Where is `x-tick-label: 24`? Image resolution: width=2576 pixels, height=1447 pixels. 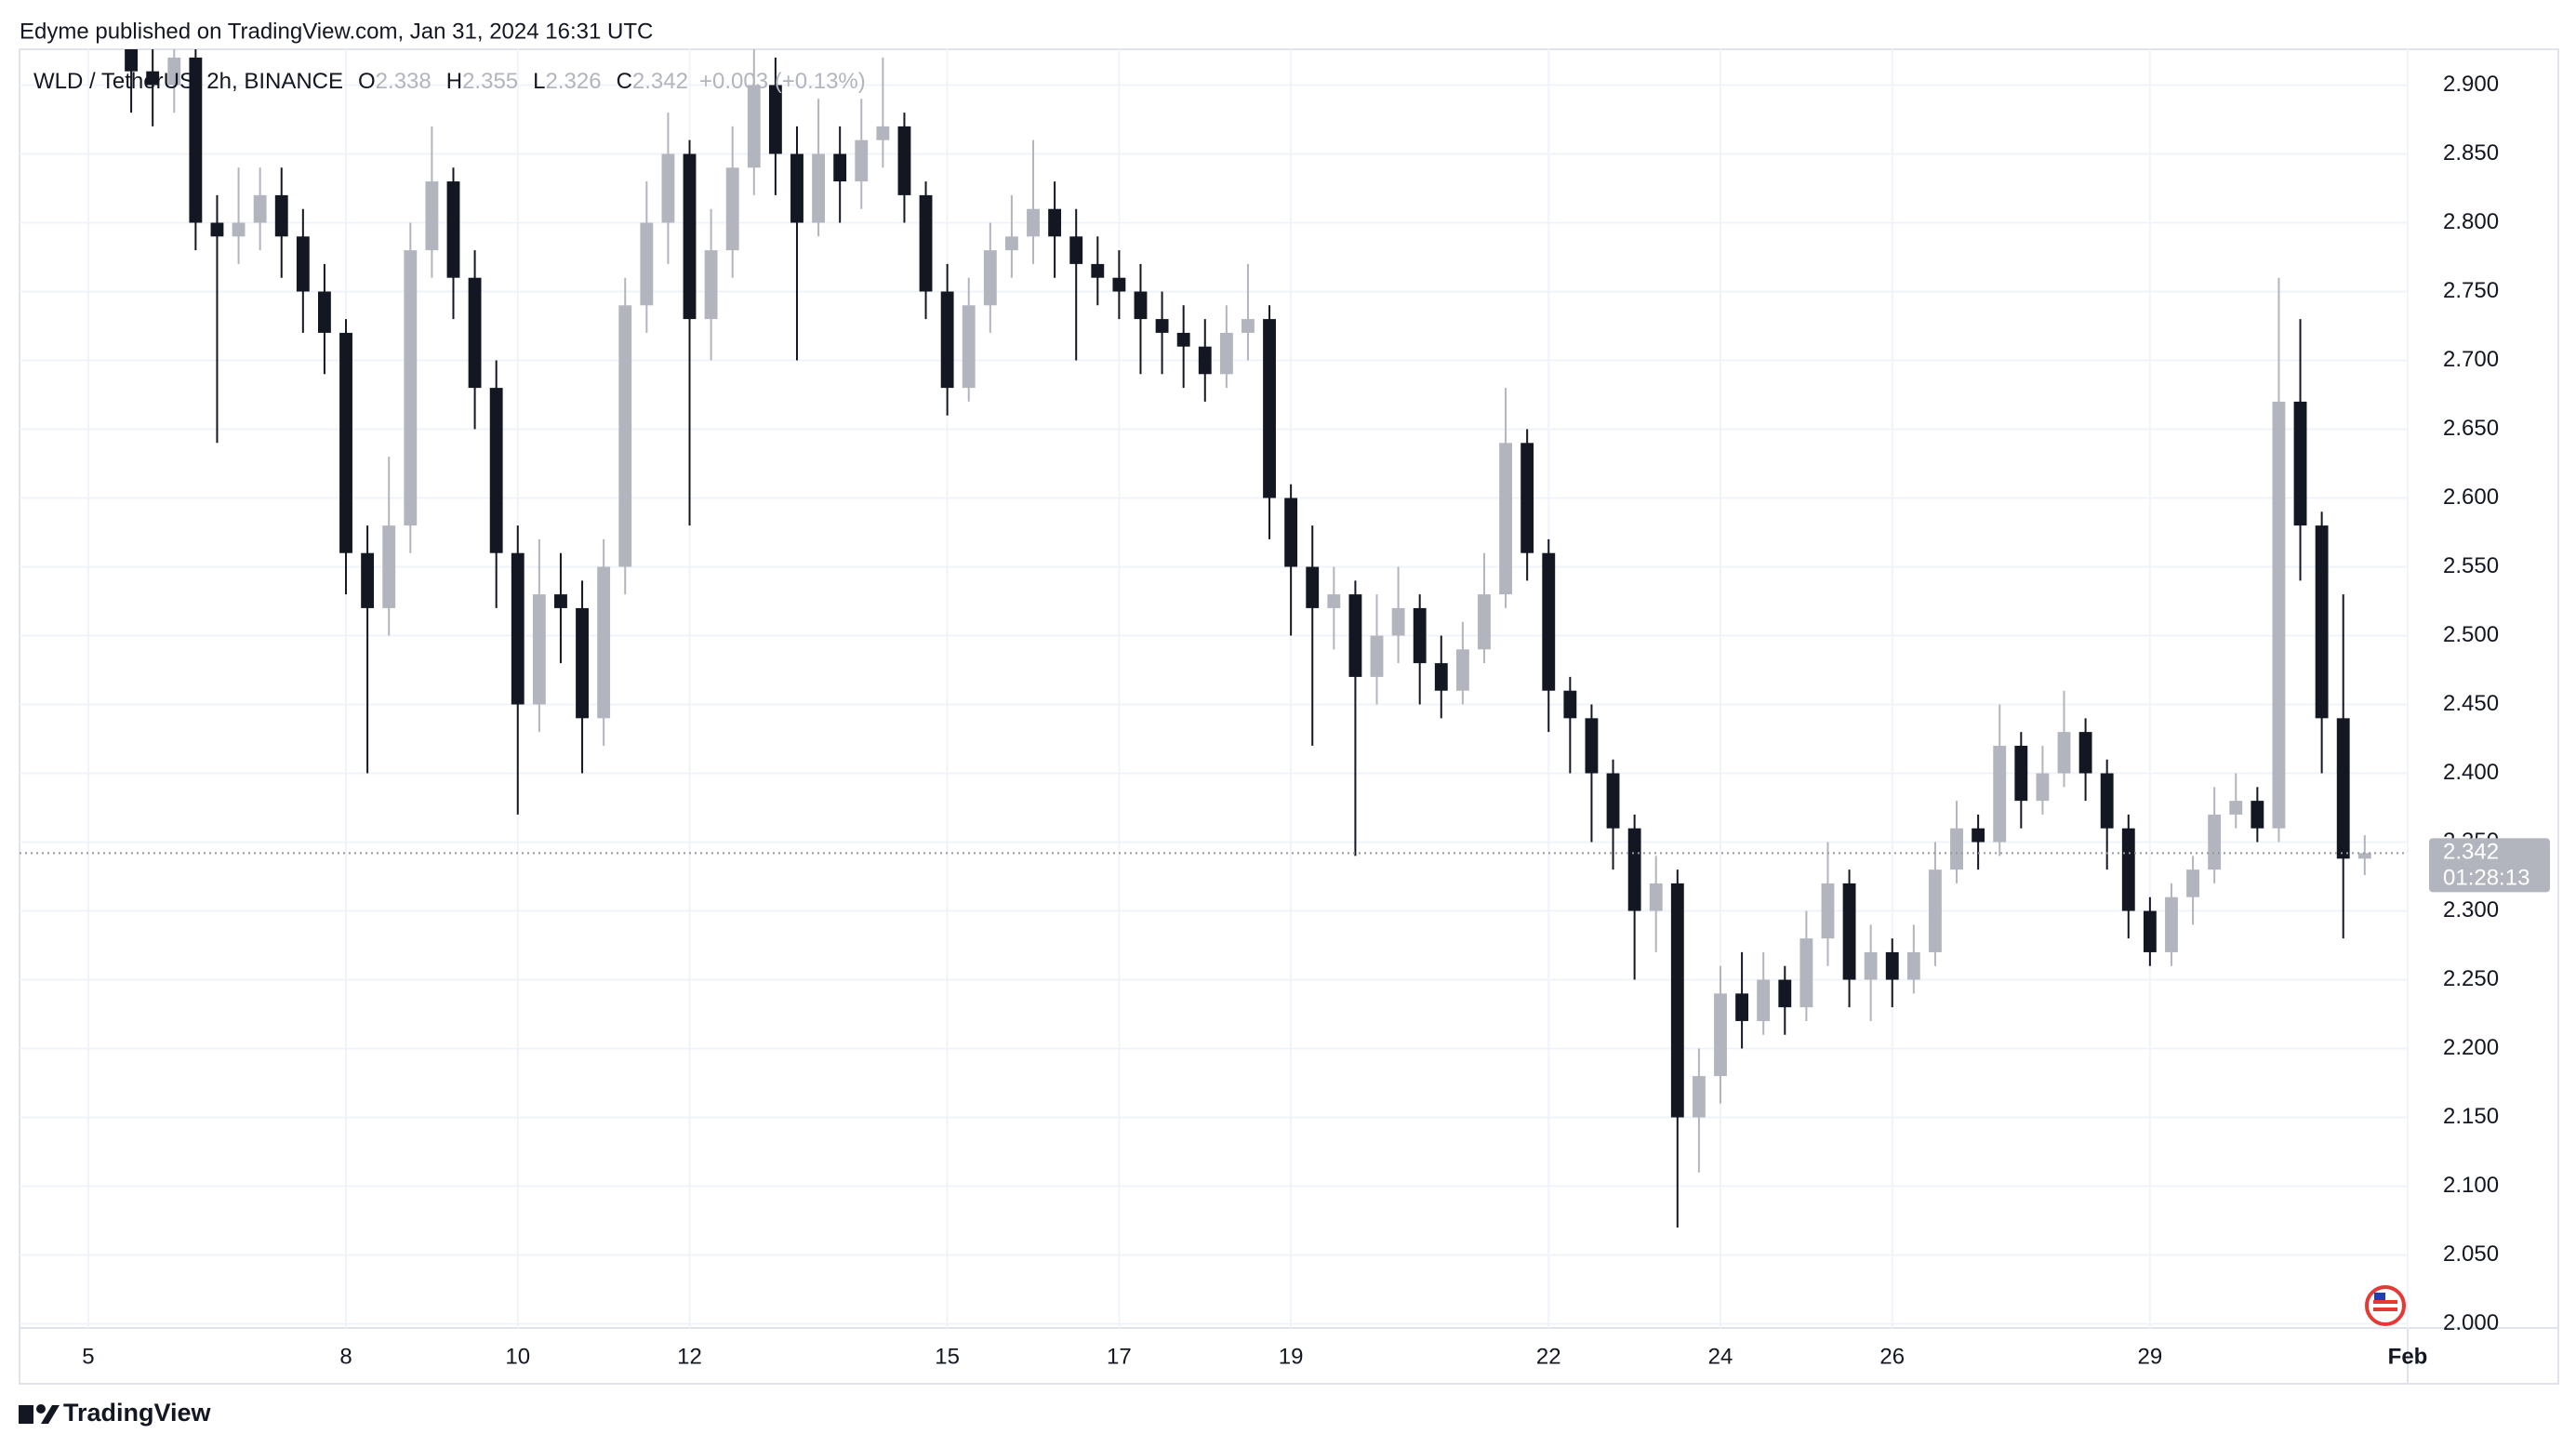 x-tick-label: 24 is located at coordinates (1720, 1356).